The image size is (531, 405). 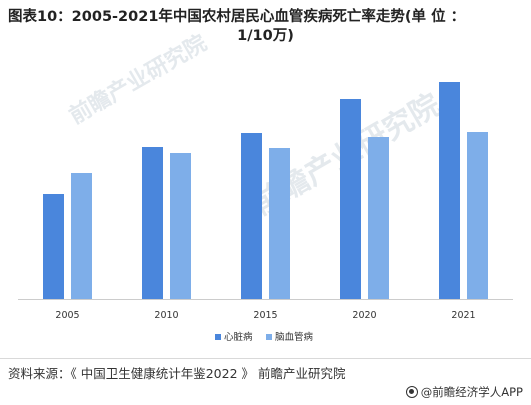 I want to click on bar-2021-heart, so click(x=449, y=190).